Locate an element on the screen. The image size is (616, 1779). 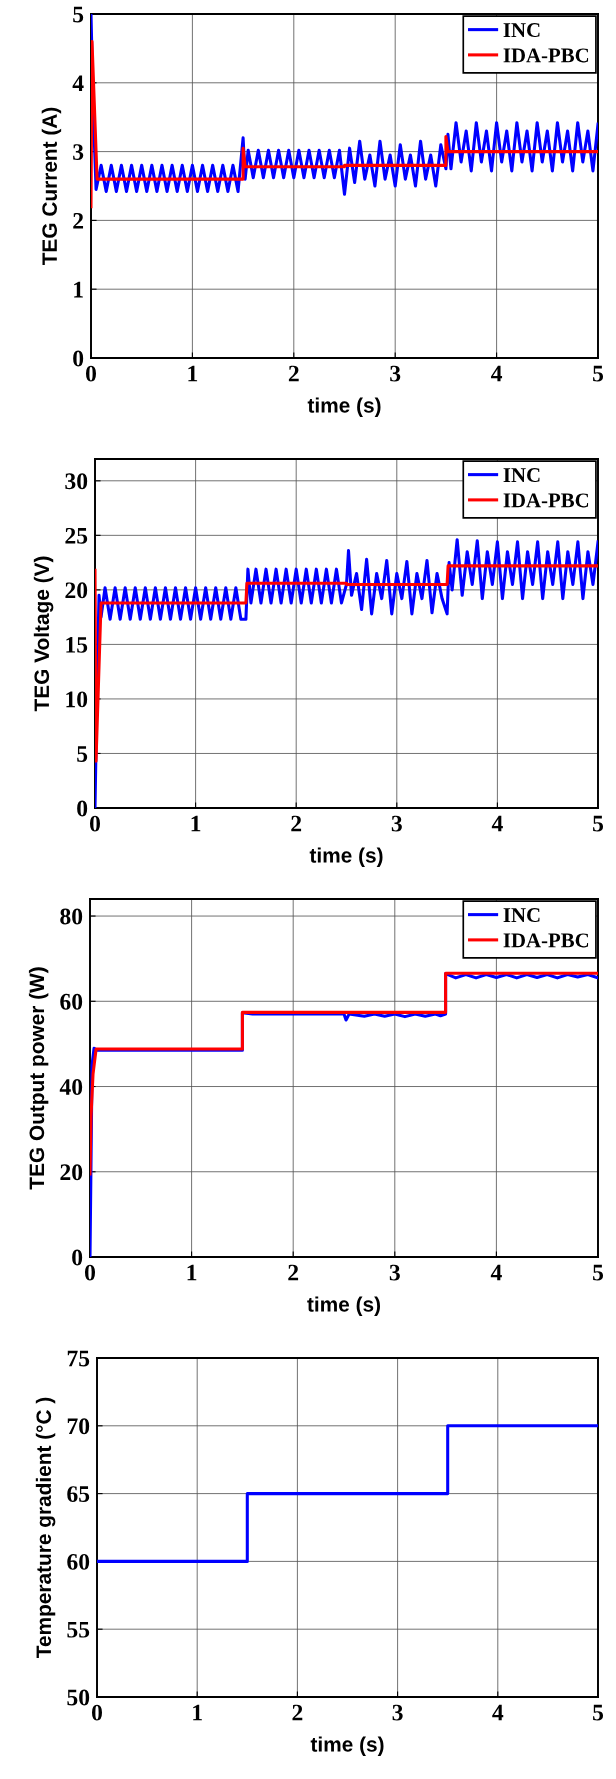
y-tick-label: 50 is located at coordinates (78, 1697).